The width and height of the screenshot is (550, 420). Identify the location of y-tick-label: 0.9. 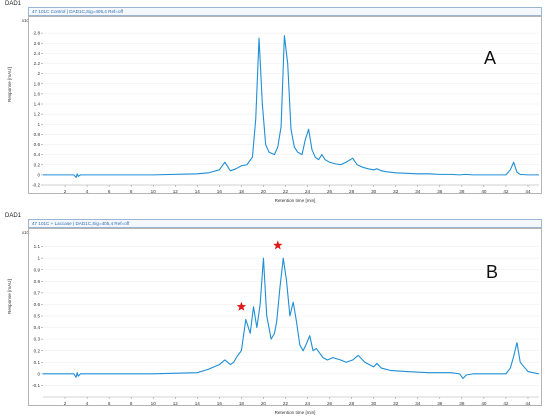
(37, 269).